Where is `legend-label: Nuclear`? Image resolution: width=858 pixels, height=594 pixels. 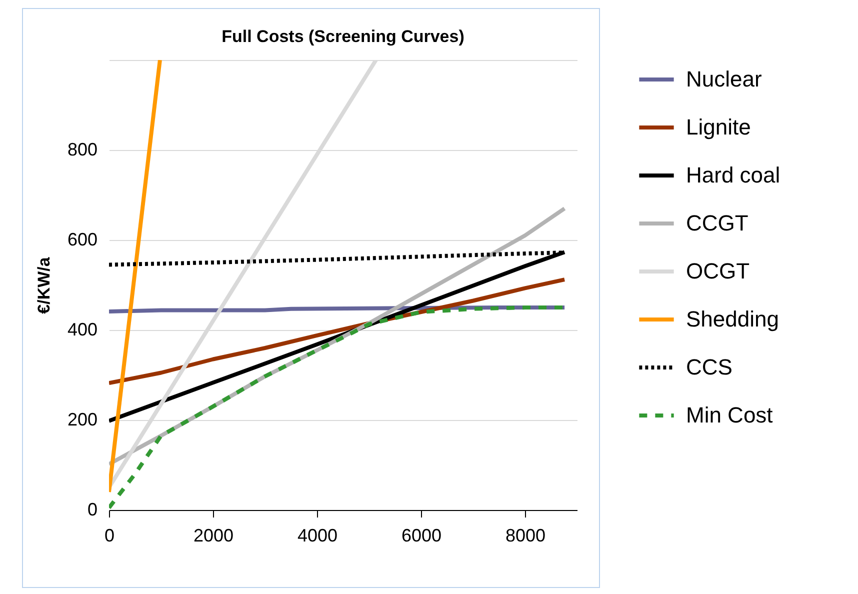 legend-label: Nuclear is located at coordinates (724, 79).